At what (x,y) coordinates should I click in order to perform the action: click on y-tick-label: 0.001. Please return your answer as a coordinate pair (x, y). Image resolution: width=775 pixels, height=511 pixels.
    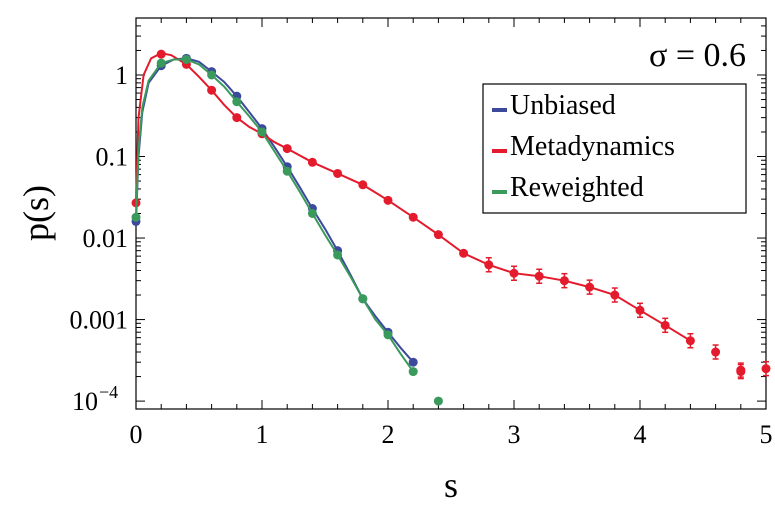
    Looking at the image, I should click on (99, 320).